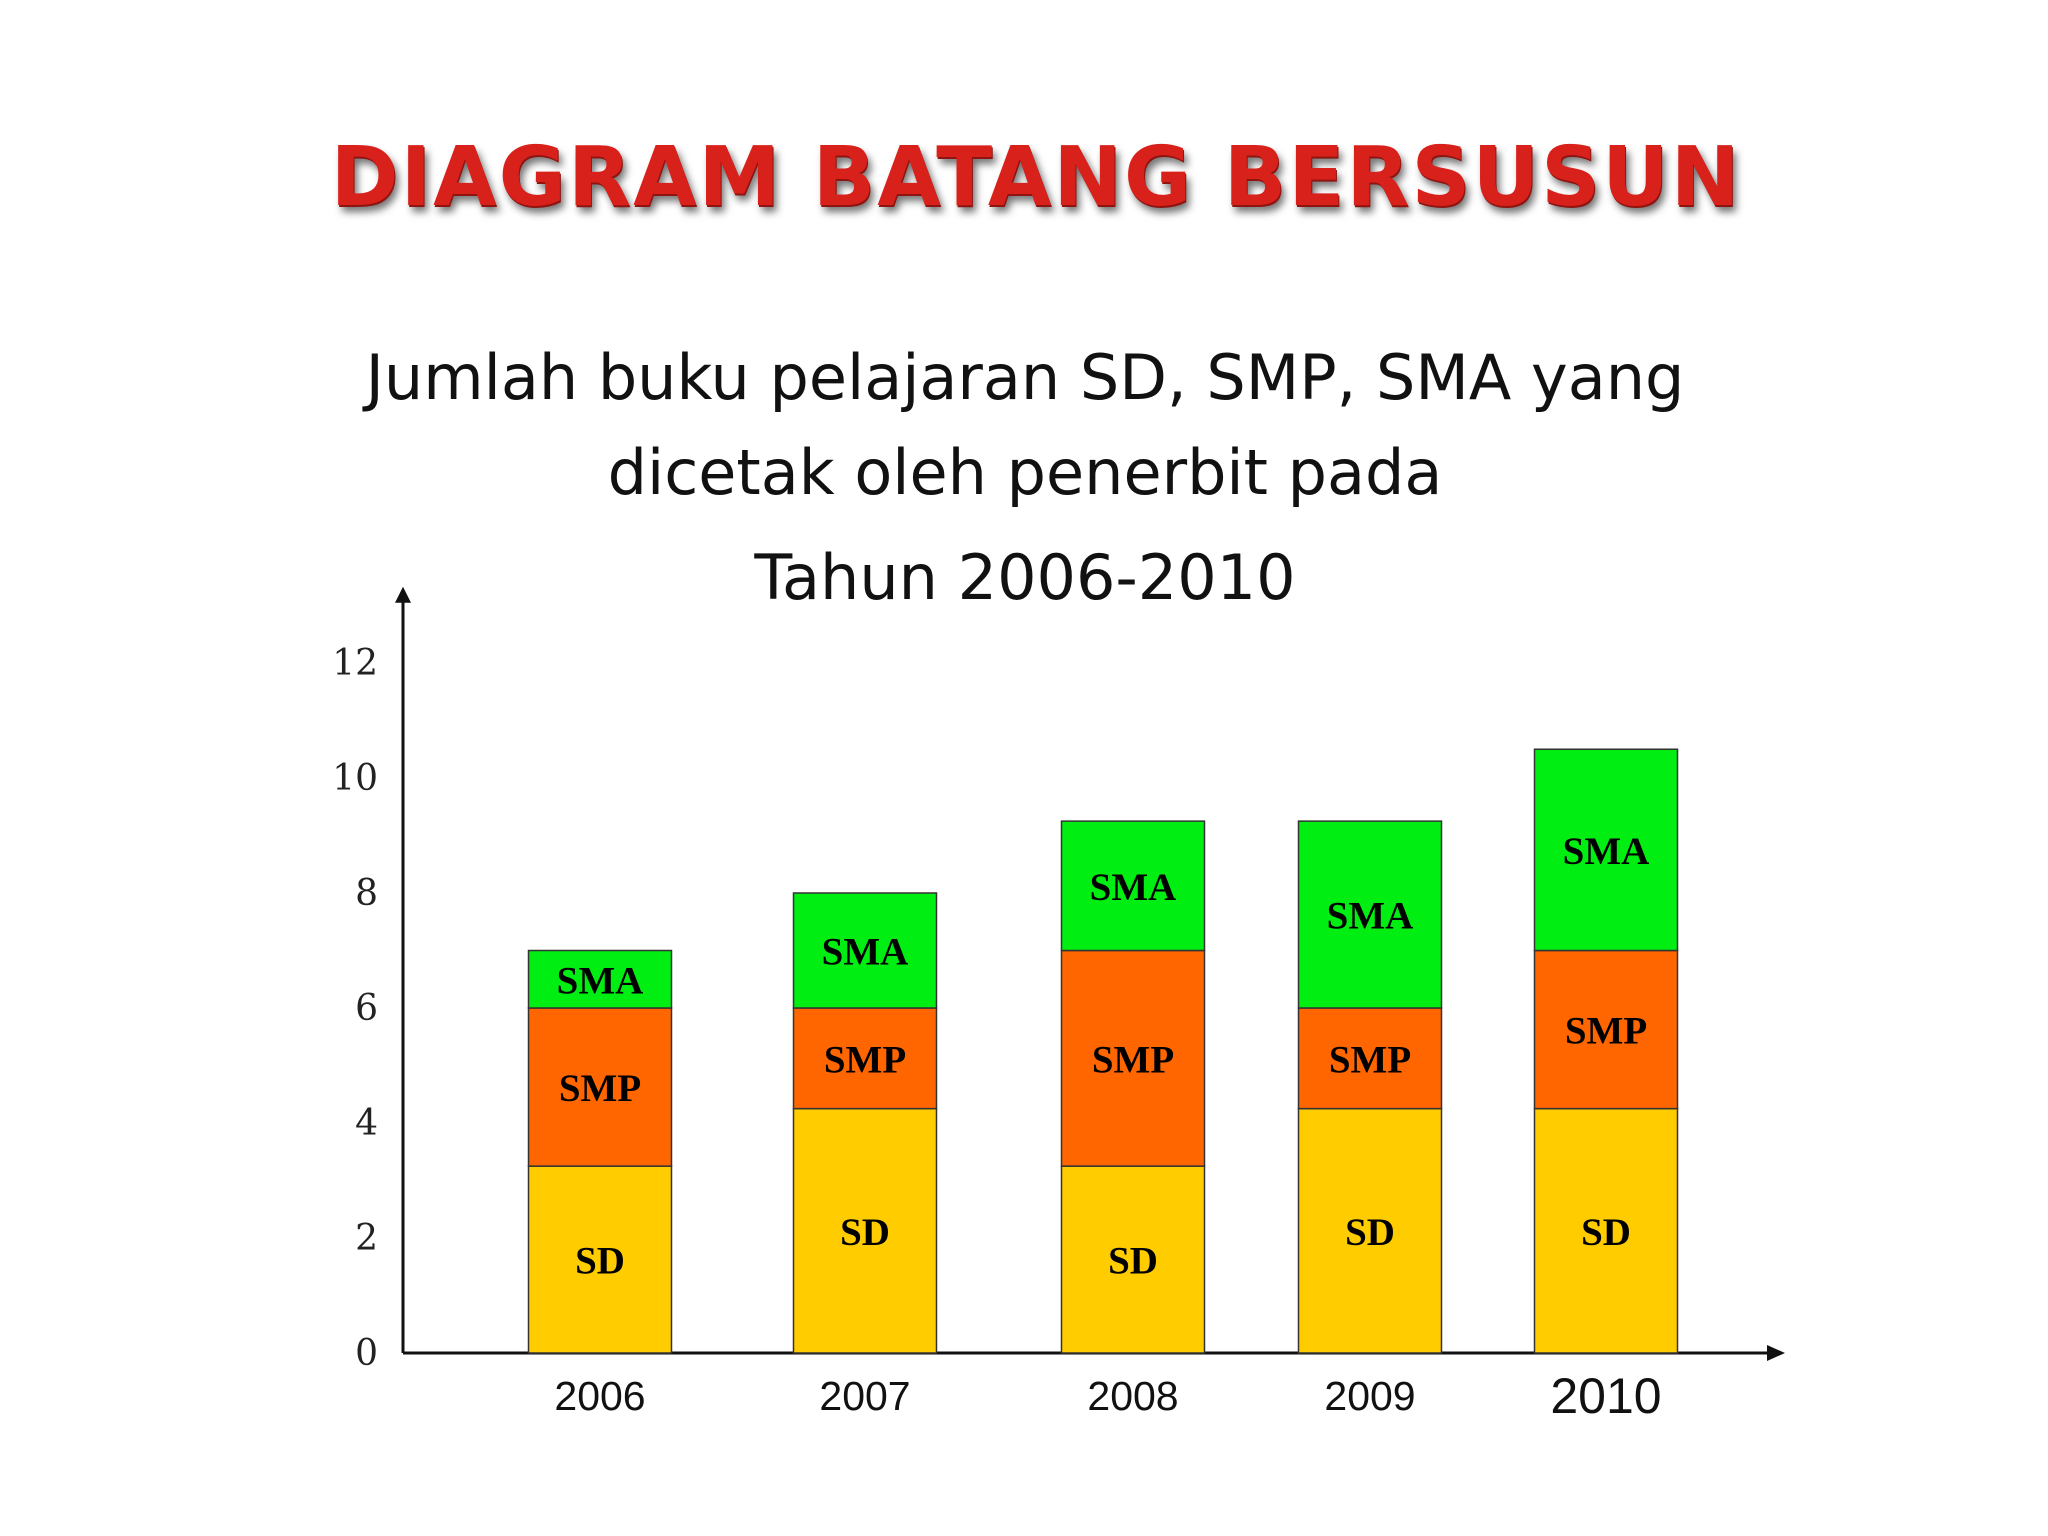  What do you see at coordinates (366, 1238) in the screenshot?
I see `y-tick-label: 2` at bounding box center [366, 1238].